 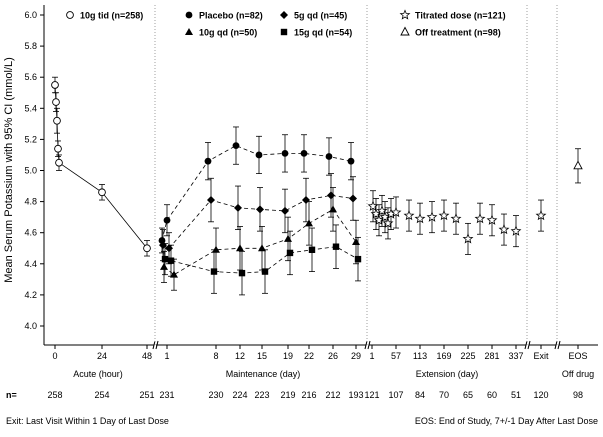 I want to click on y-tick-label: 4.4, so click(x=30, y=264).